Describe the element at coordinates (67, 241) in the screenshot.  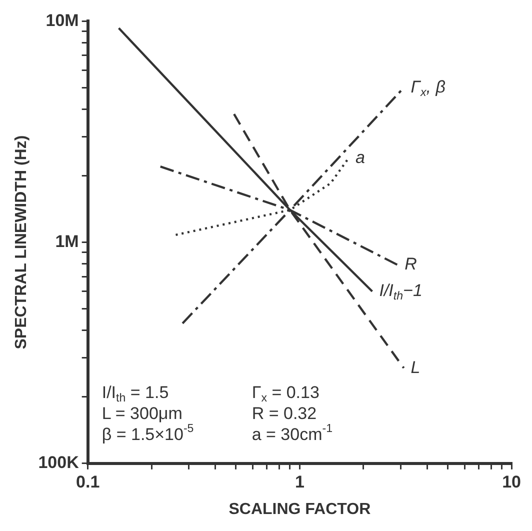
I see `y-tick-label: 1M` at that location.